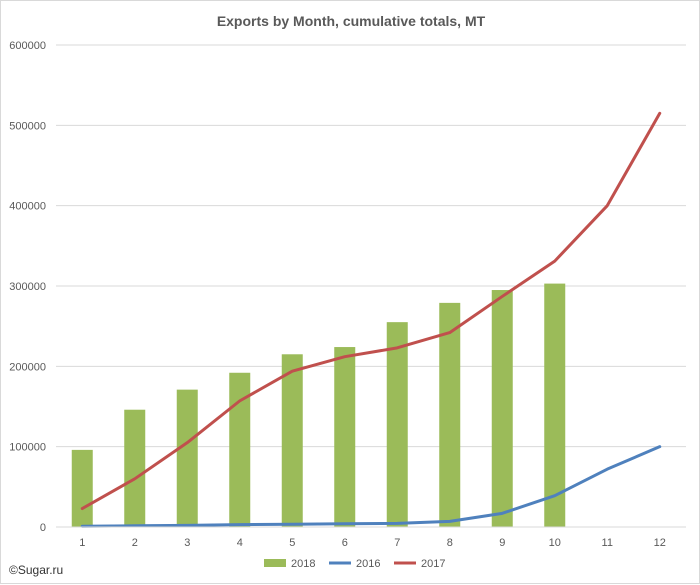  Describe the element at coordinates (36, 570) in the screenshot. I see `credit-text: ©Sugar.ru` at that location.